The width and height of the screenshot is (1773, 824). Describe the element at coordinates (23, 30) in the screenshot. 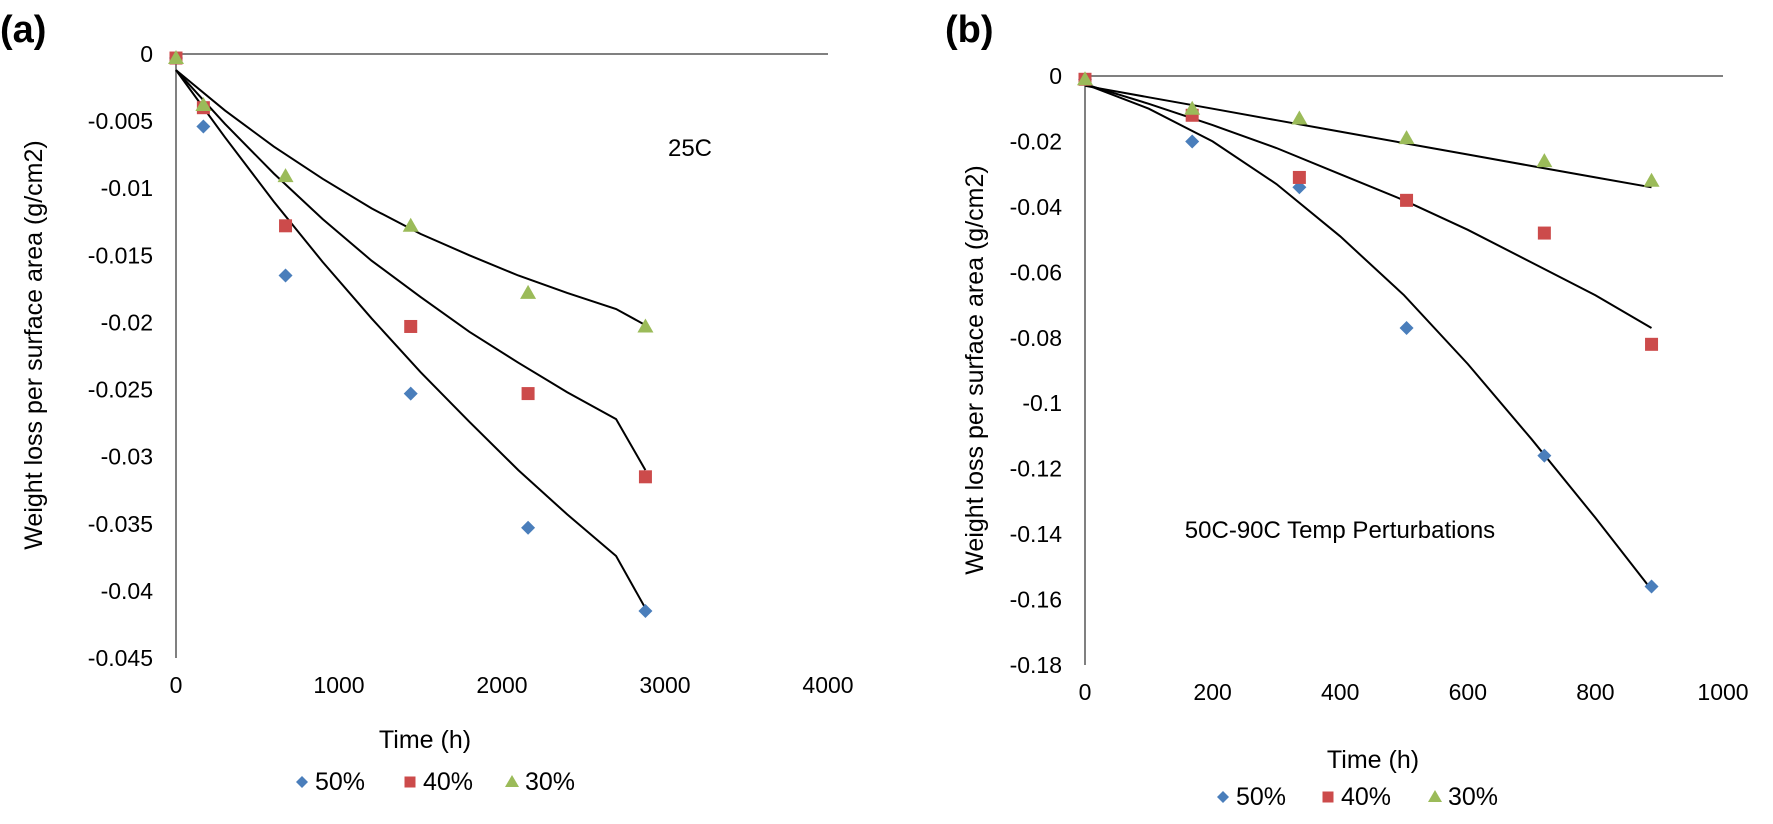

I see `panel-label: (a)` at that location.